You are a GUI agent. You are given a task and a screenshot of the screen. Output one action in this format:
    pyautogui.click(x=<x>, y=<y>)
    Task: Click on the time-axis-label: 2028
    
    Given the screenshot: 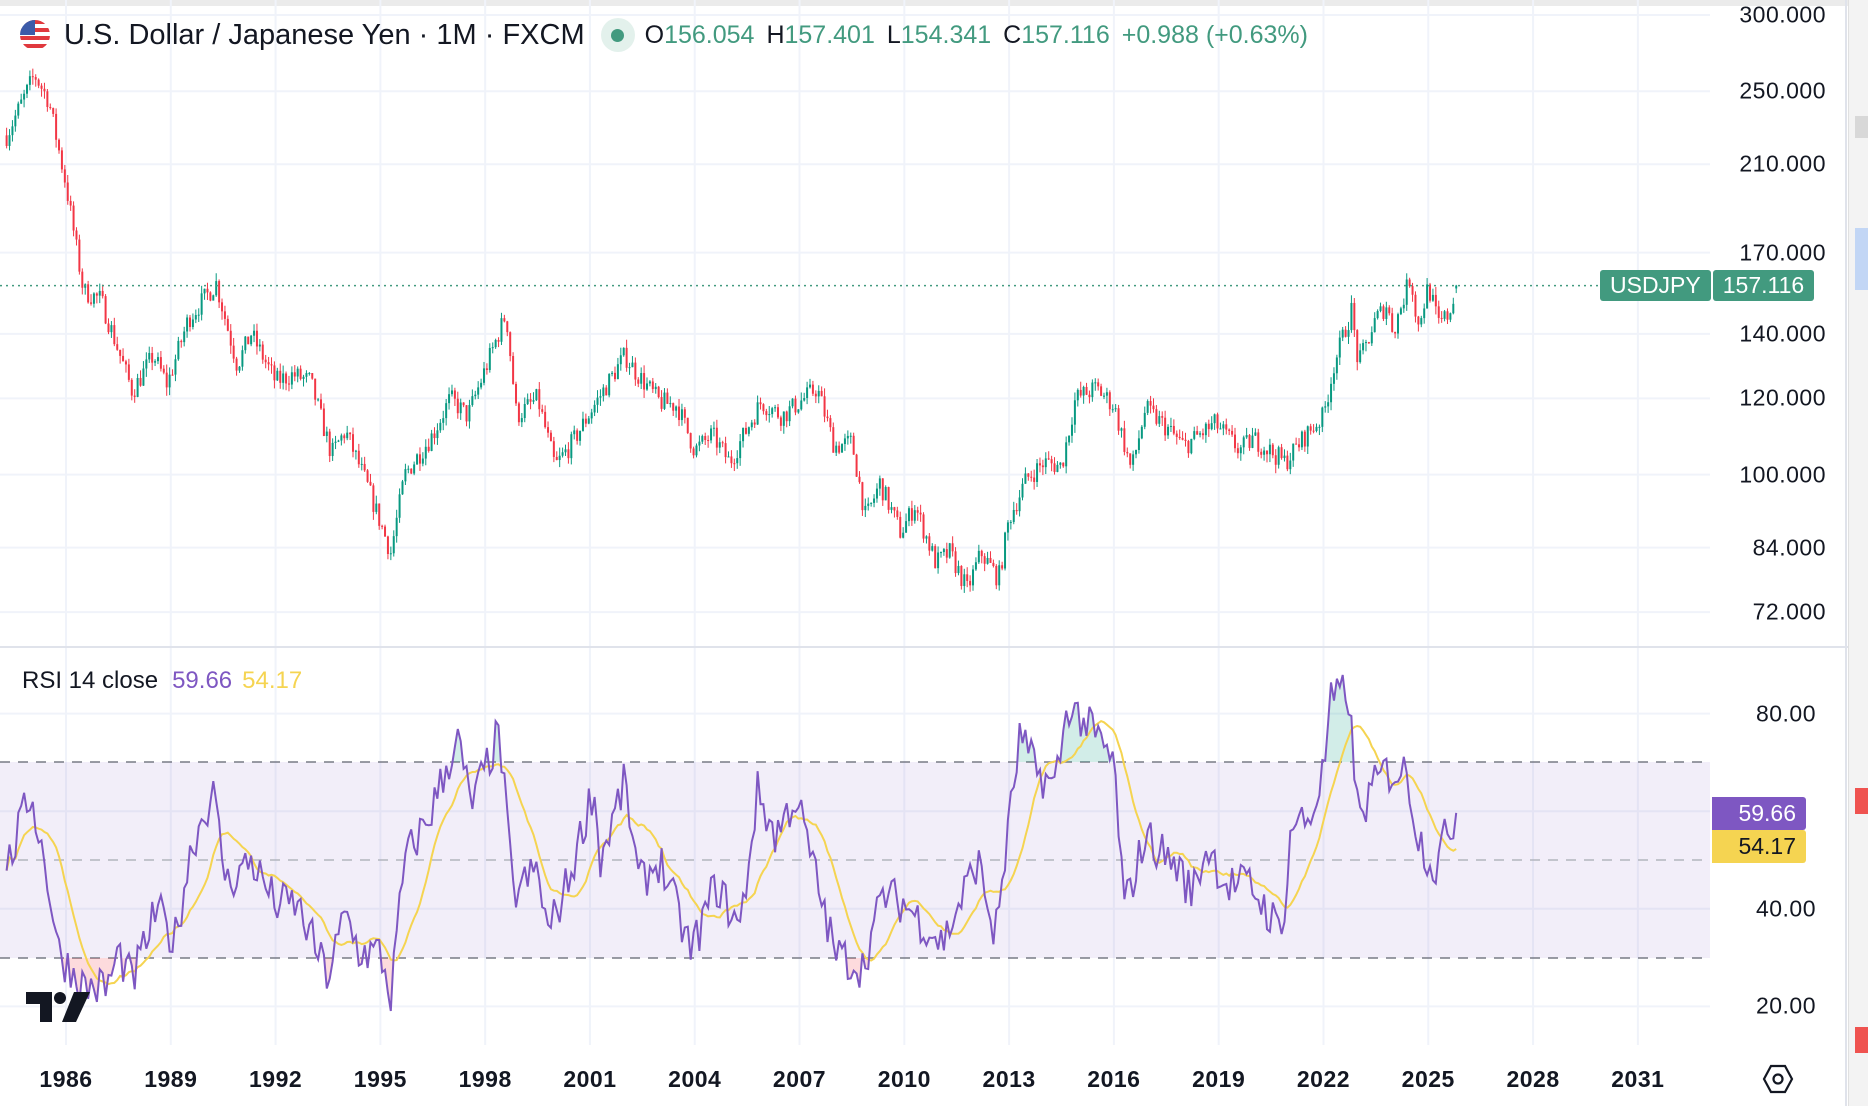 What is the action you would take?
    pyautogui.click(x=1533, y=1079)
    